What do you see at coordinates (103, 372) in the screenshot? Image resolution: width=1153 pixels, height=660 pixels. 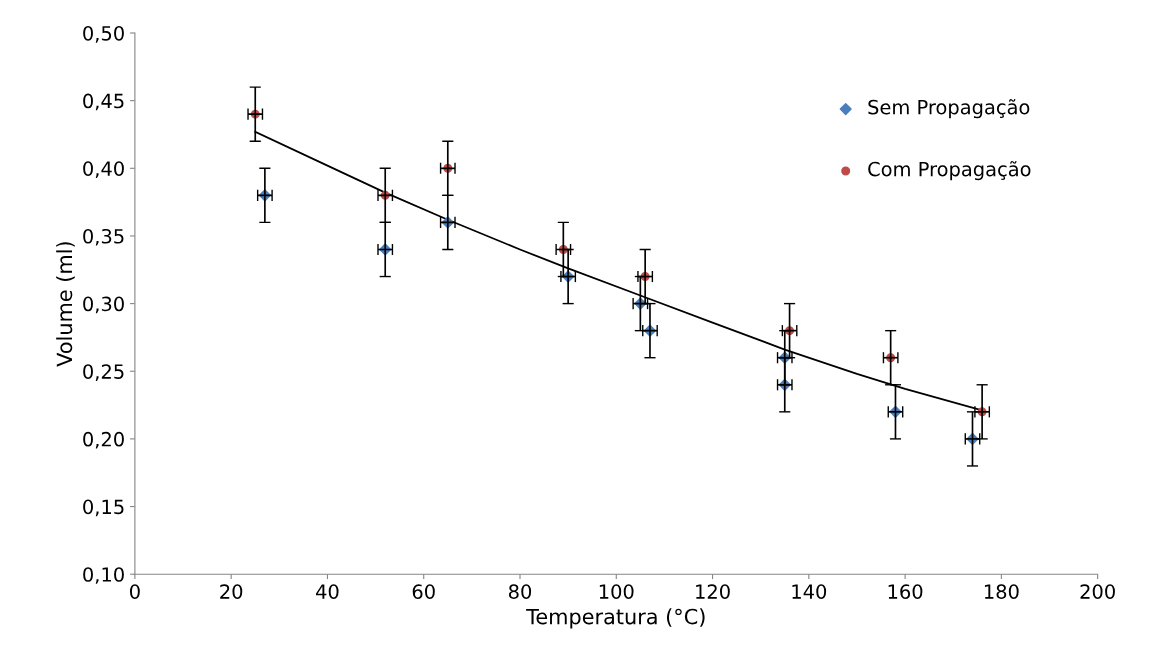 I see `y-tick-label: 0,25` at bounding box center [103, 372].